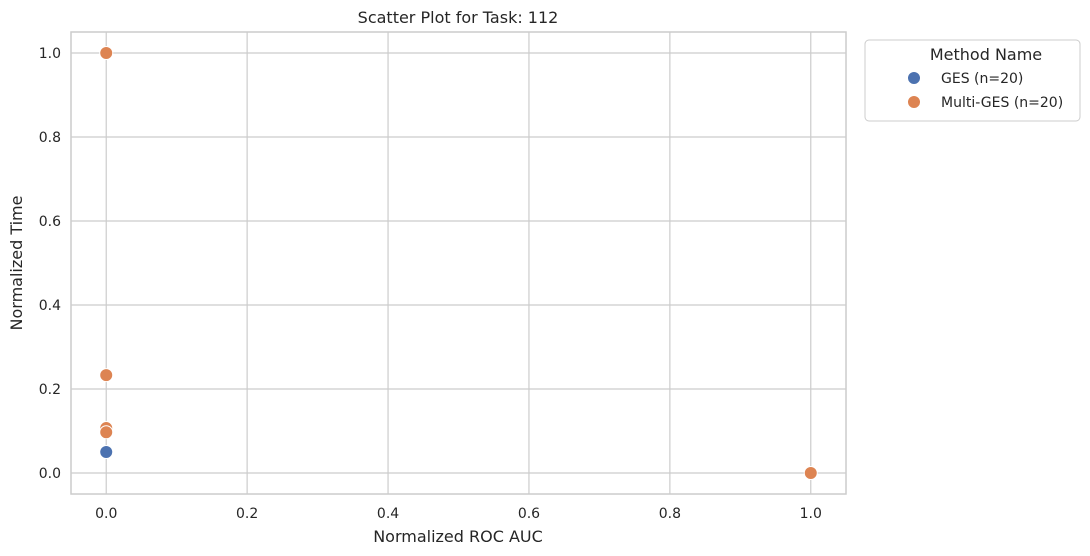 Image resolution: width=1090 pixels, height=556 pixels. I want to click on x-tick-label: 0.2, so click(247, 514).